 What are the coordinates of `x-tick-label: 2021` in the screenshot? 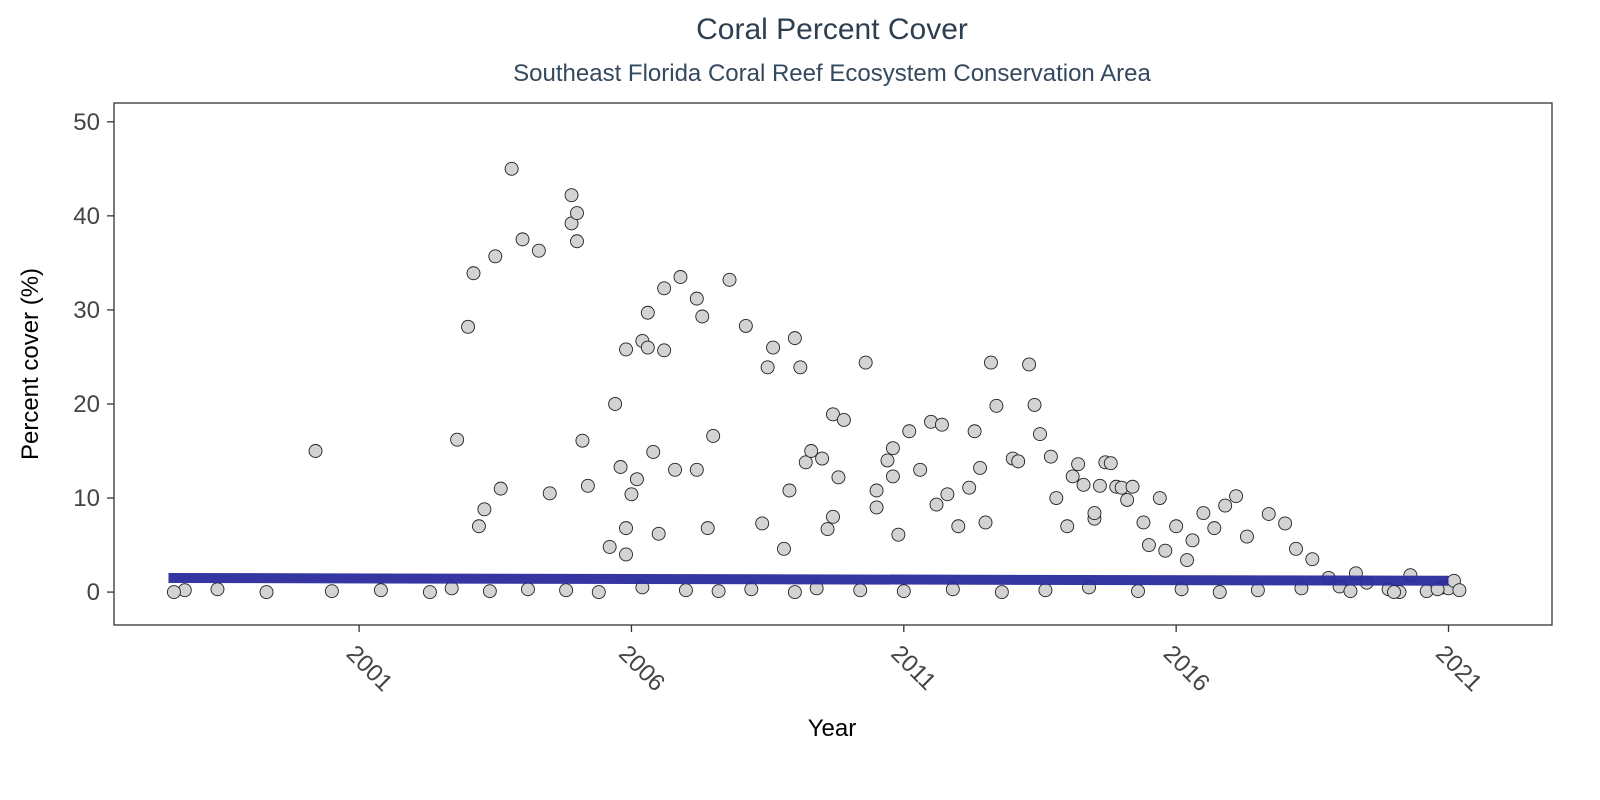 It's located at (1458, 668).